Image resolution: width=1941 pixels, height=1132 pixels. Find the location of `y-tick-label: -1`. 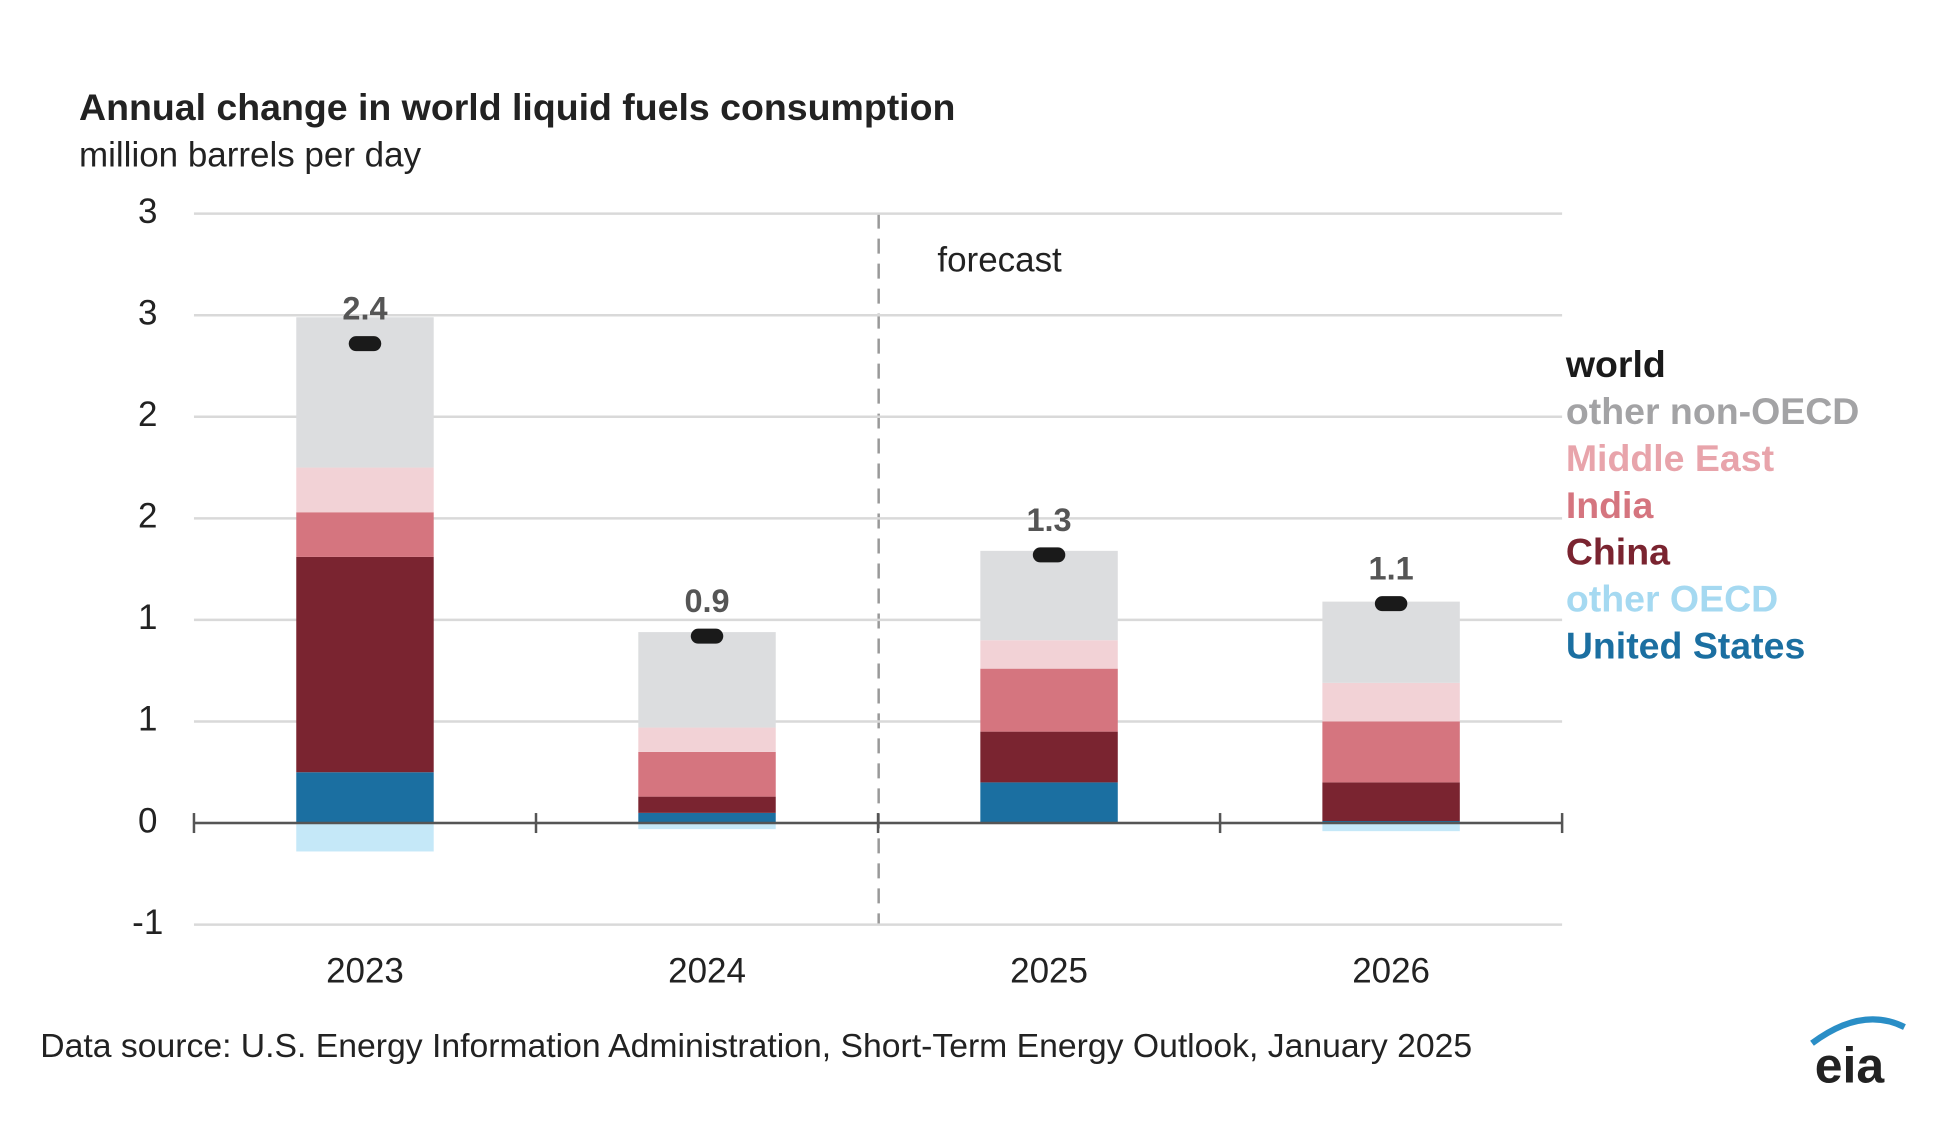

y-tick-label: -1 is located at coordinates (147, 922).